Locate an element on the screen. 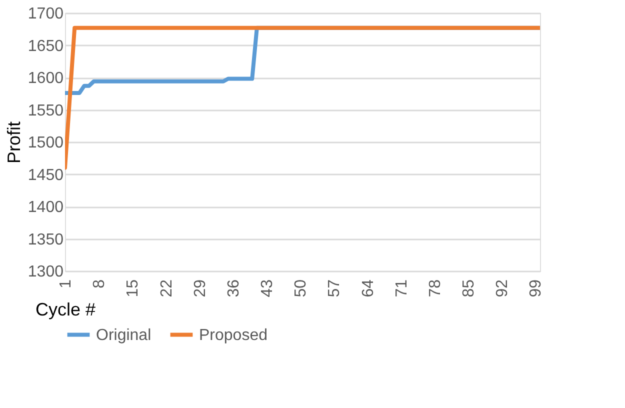  x-tick-label: 64 is located at coordinates (368, 288).